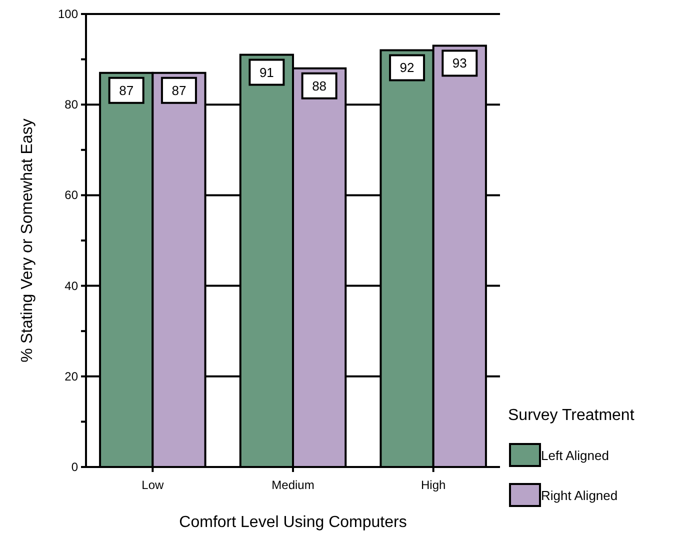  What do you see at coordinates (71, 195) in the screenshot?
I see `y-tick-label: 60` at bounding box center [71, 195].